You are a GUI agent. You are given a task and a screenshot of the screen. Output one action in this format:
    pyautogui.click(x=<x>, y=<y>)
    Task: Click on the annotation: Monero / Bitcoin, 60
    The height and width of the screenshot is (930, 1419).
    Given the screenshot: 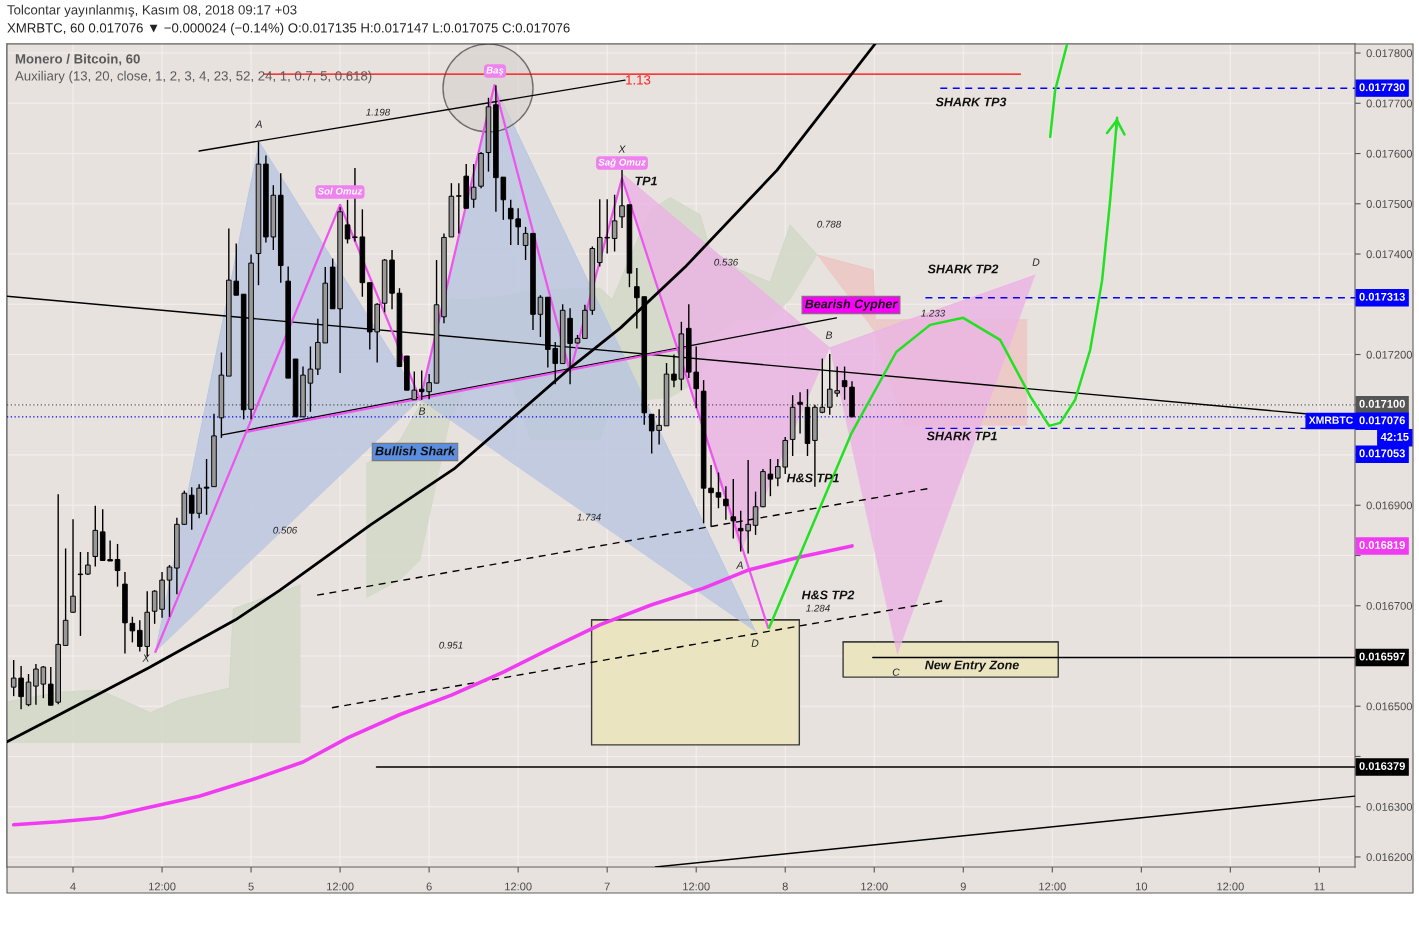 What is the action you would take?
    pyautogui.click(x=77, y=59)
    